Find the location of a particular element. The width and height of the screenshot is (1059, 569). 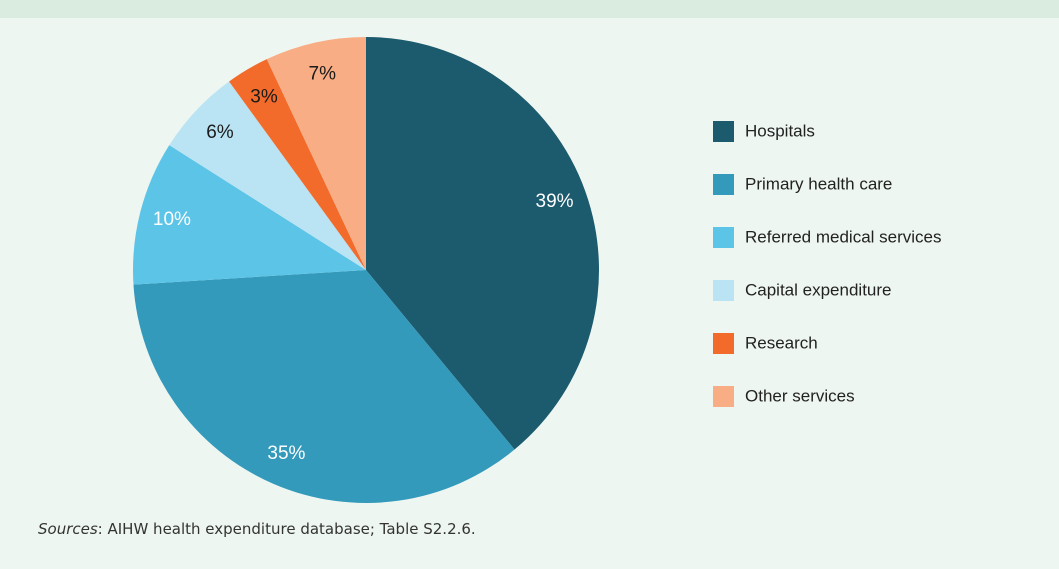

source-label: Sources is located at coordinates (68, 529).